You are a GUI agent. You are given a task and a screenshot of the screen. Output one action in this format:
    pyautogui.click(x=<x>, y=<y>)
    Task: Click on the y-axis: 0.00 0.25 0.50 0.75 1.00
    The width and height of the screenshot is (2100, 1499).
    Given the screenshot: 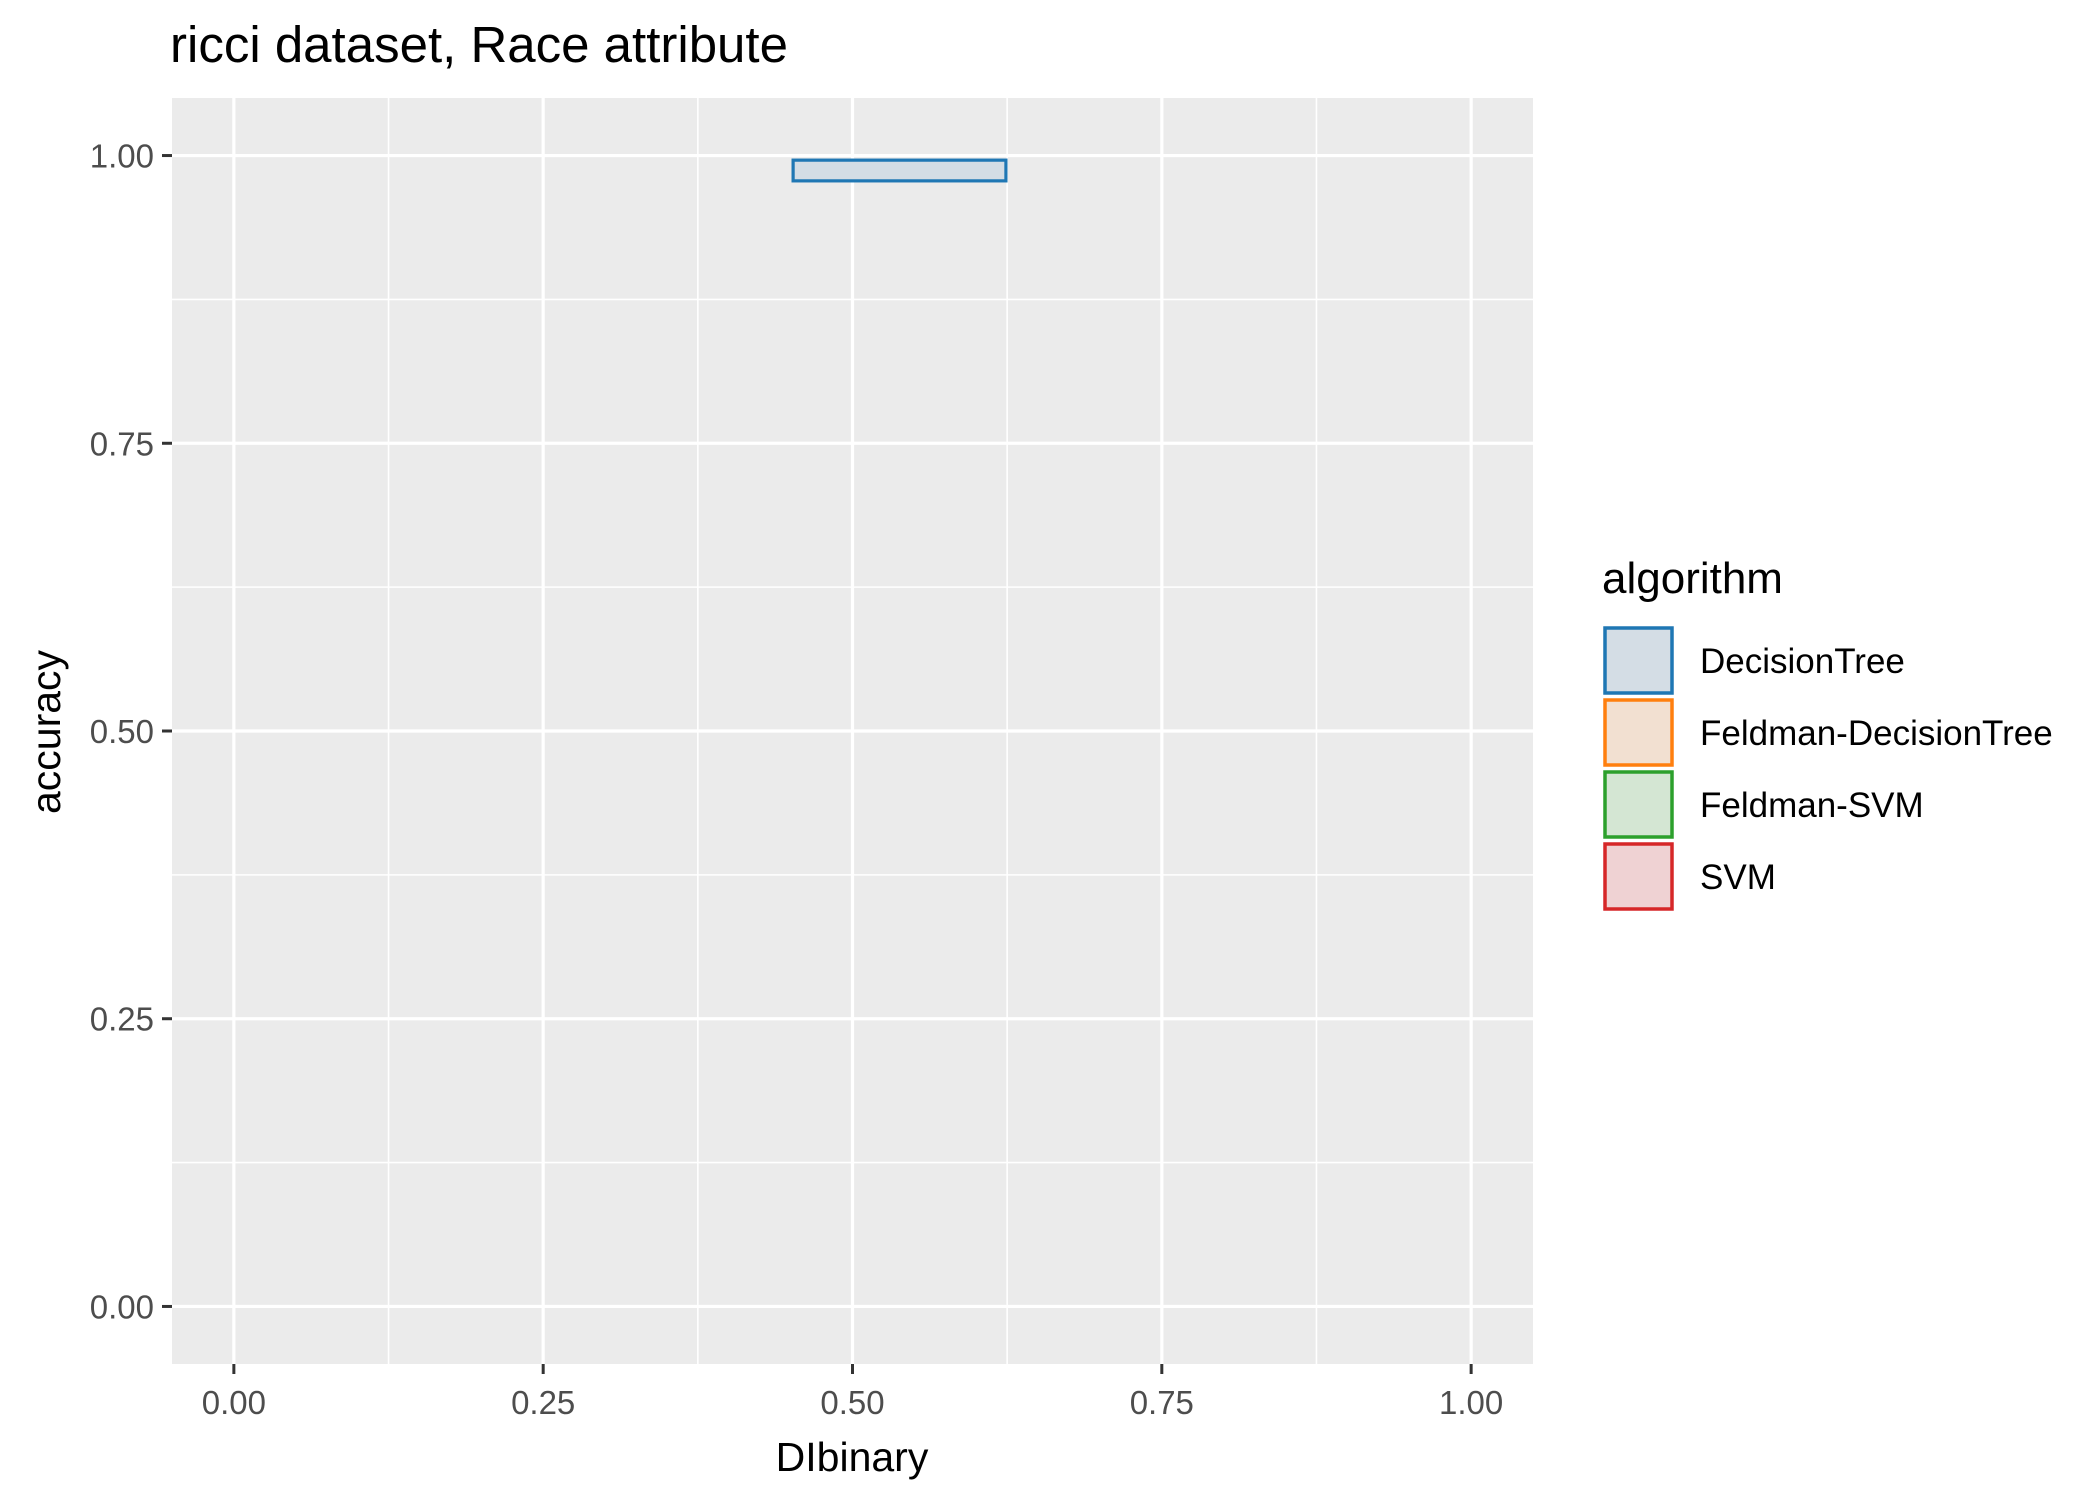 What is the action you would take?
    pyautogui.click(x=131, y=731)
    